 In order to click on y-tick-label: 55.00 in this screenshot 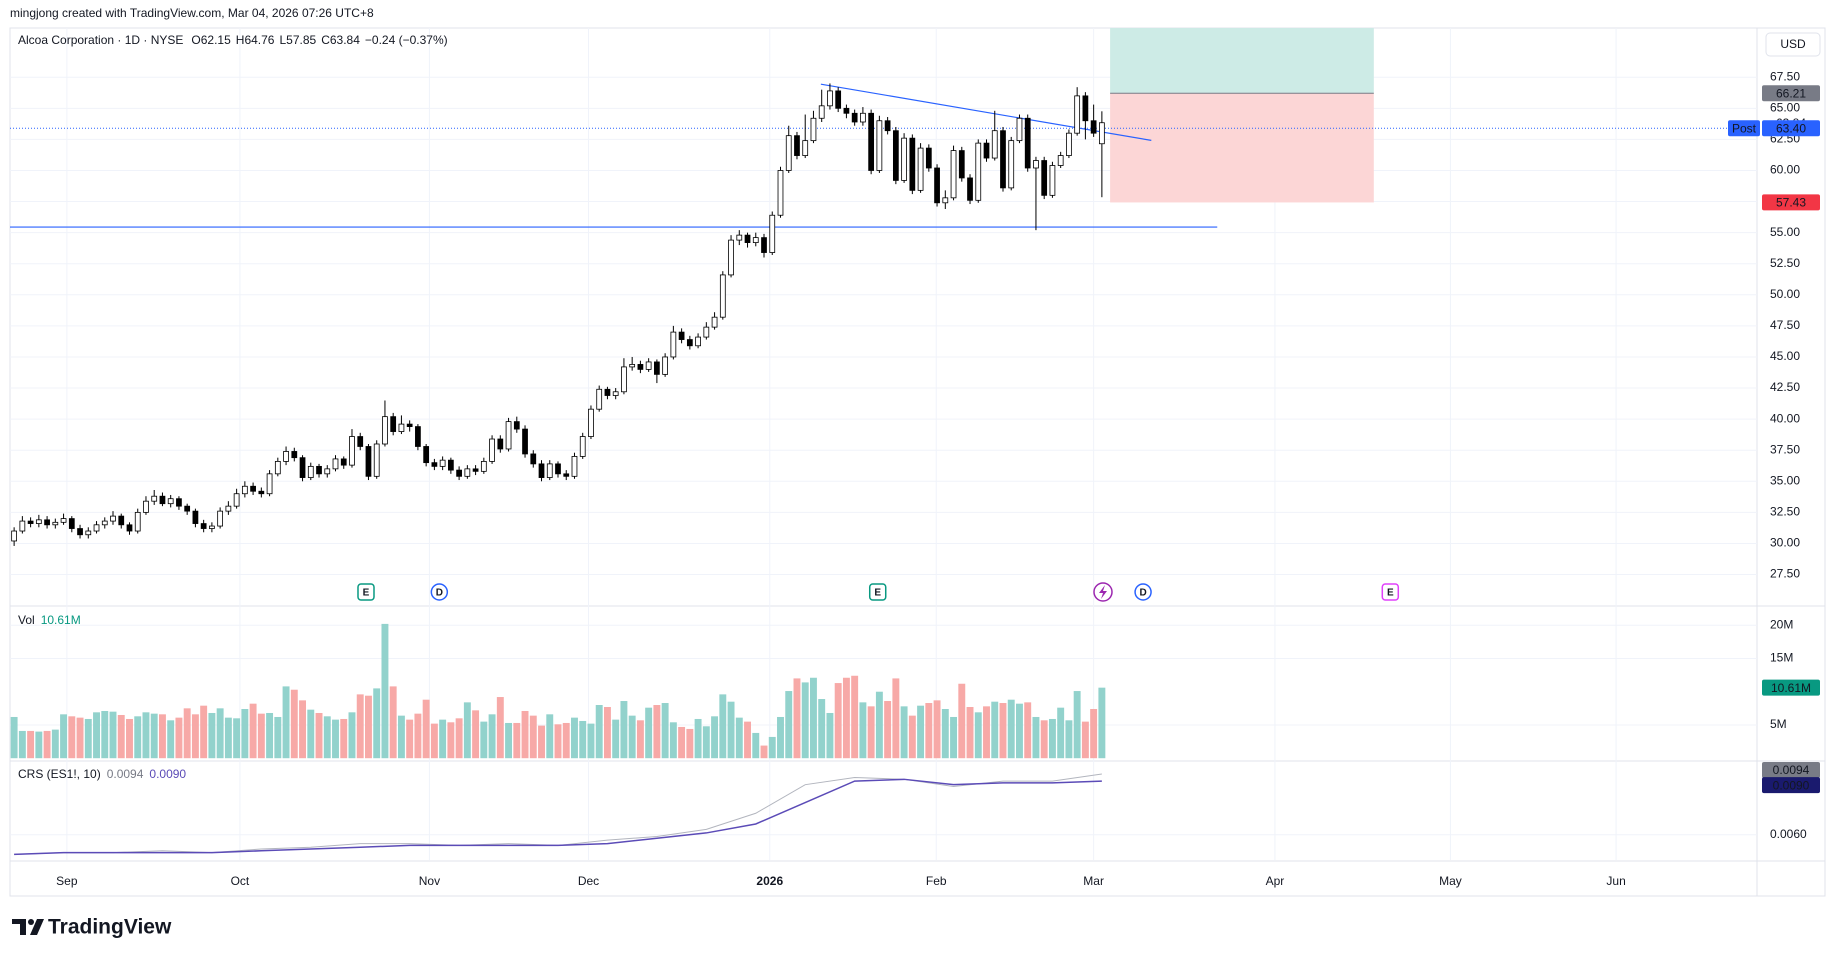, I will do `click(1785, 232)`.